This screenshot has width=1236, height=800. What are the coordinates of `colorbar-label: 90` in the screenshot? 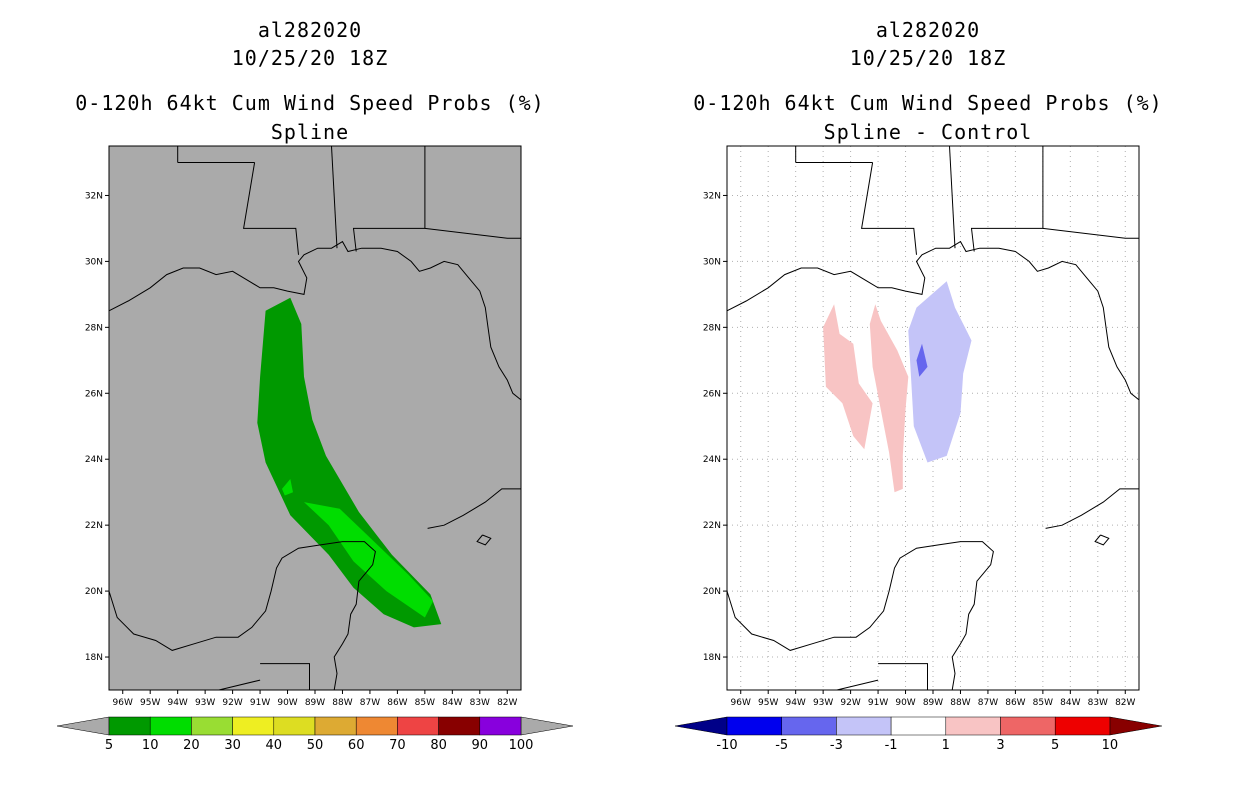 It's located at (480, 745).